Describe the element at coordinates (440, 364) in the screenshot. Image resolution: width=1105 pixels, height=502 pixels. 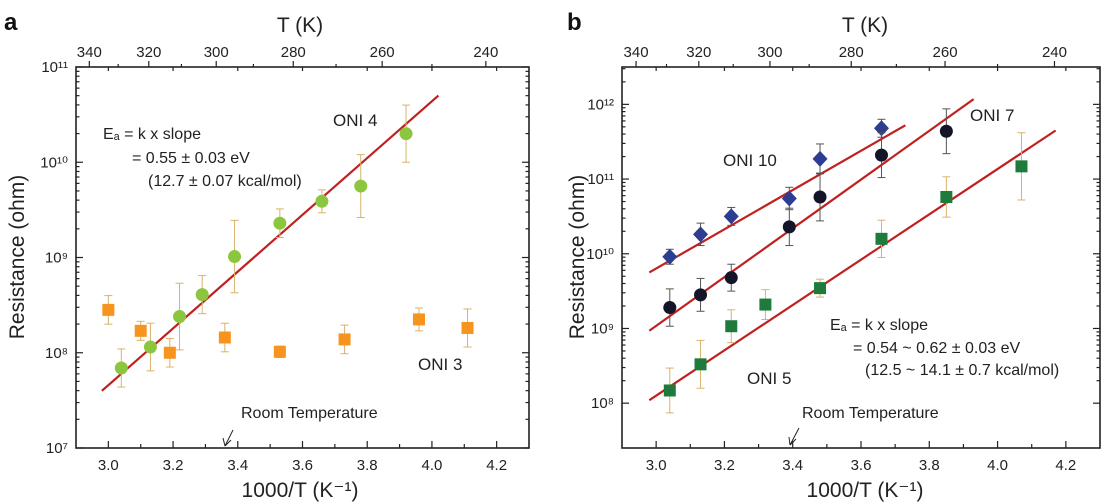
I see `panel-a-oni3-label: ONI 3` at that location.